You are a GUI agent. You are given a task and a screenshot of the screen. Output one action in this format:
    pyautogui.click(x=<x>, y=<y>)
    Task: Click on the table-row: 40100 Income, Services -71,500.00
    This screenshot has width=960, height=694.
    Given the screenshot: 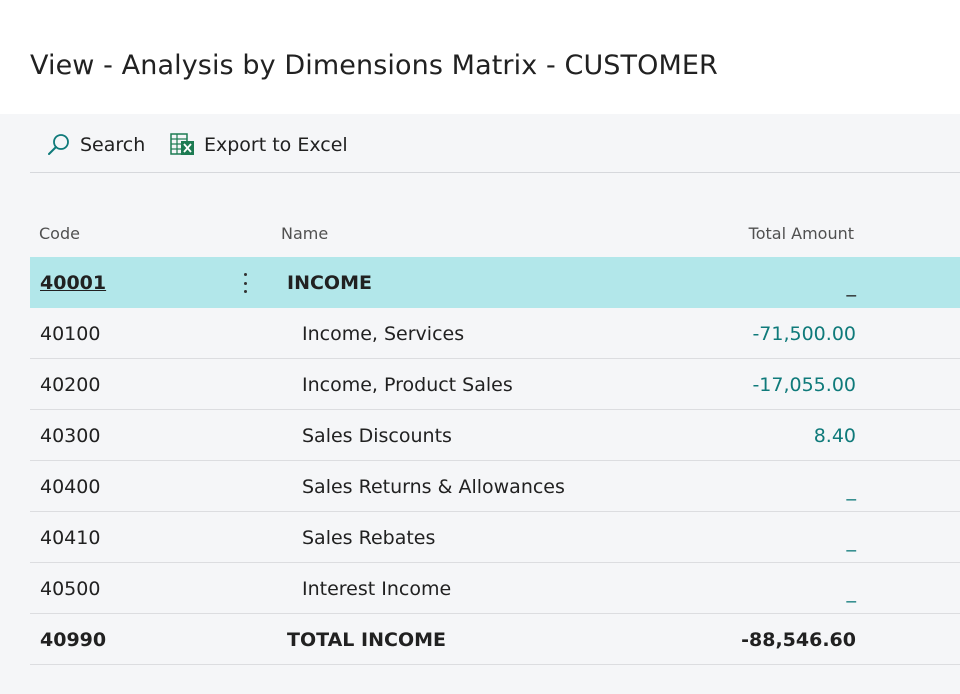 What is the action you would take?
    pyautogui.click(x=495, y=333)
    